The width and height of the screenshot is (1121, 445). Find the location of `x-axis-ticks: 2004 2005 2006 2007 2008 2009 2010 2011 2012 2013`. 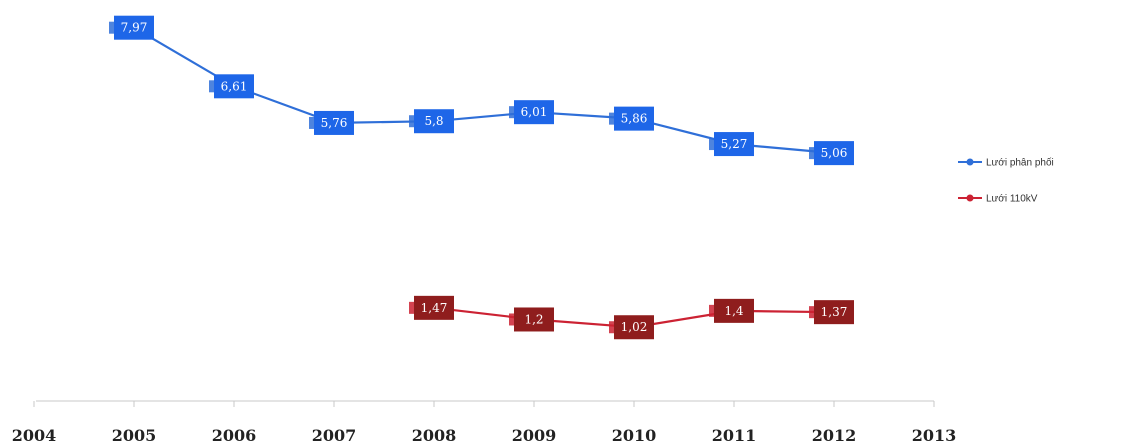

x-axis-ticks: 2004 2005 2006 2007 2008 2009 2010 2011 2012 2013 is located at coordinates (484, 423).